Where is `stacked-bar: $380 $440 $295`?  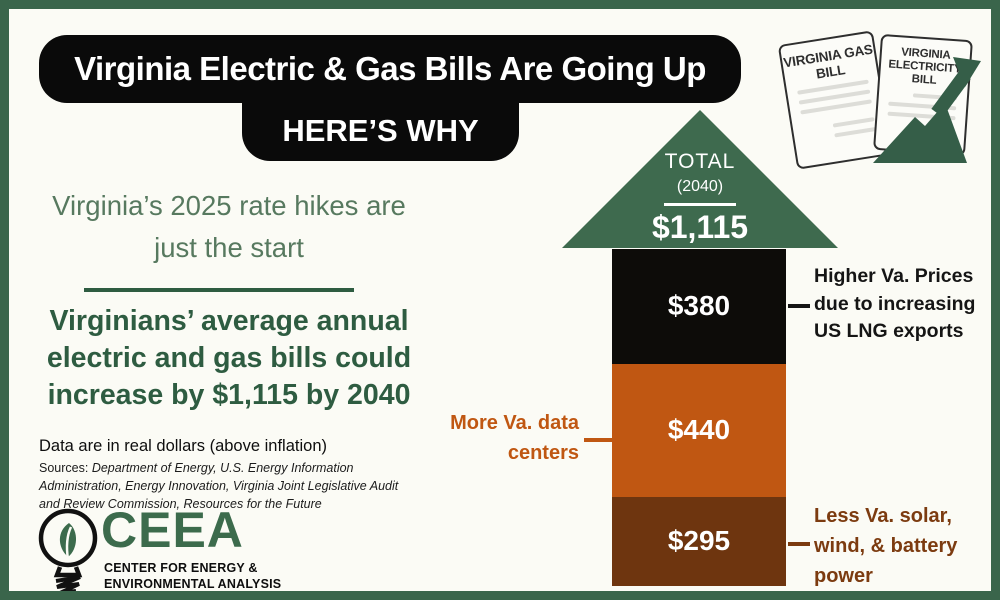 stacked-bar: $380 $440 $295 is located at coordinates (699, 418).